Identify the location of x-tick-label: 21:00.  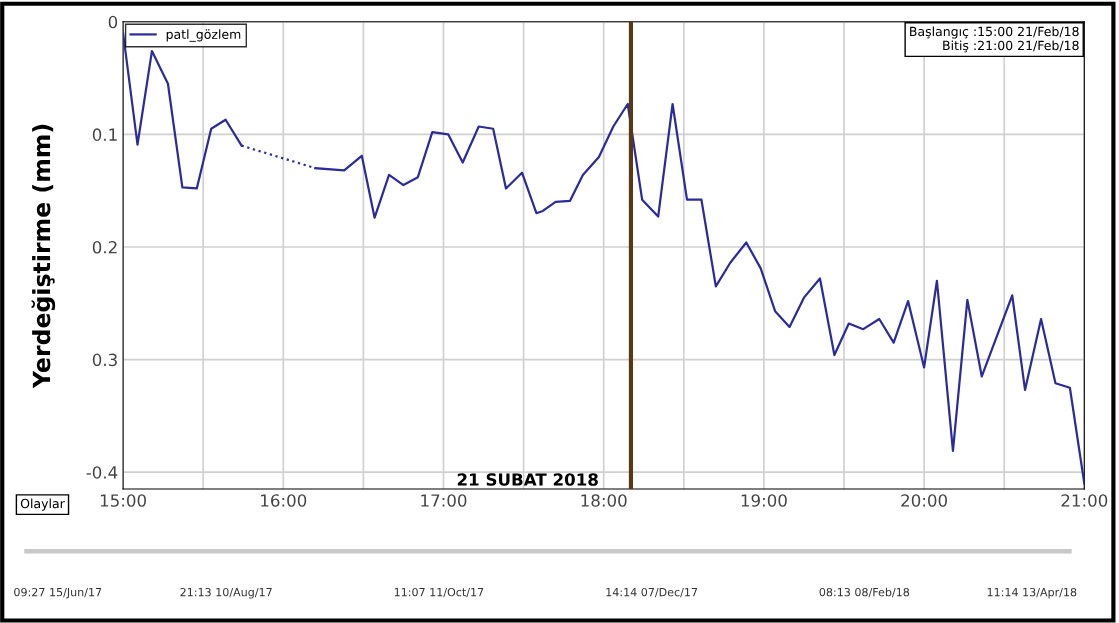
(1084, 500).